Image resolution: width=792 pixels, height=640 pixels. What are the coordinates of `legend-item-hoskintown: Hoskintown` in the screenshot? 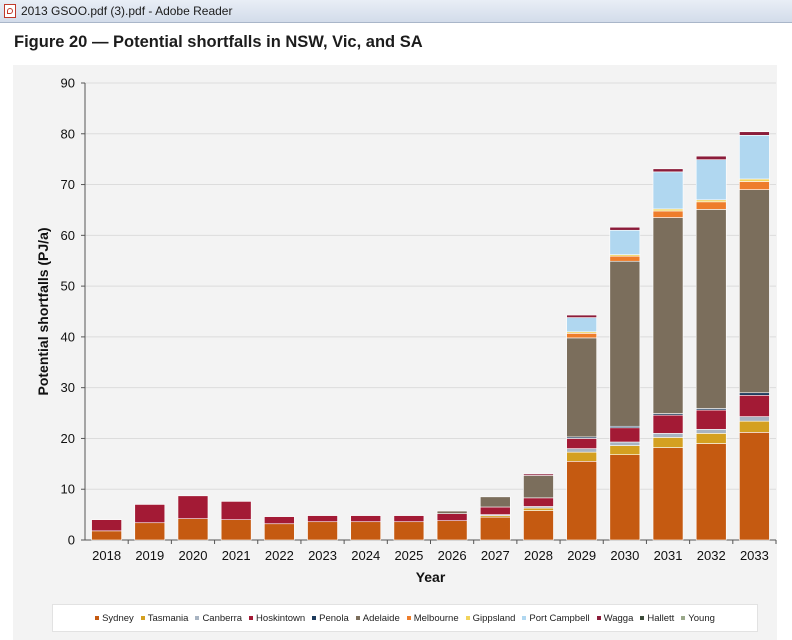 It's located at (277, 618).